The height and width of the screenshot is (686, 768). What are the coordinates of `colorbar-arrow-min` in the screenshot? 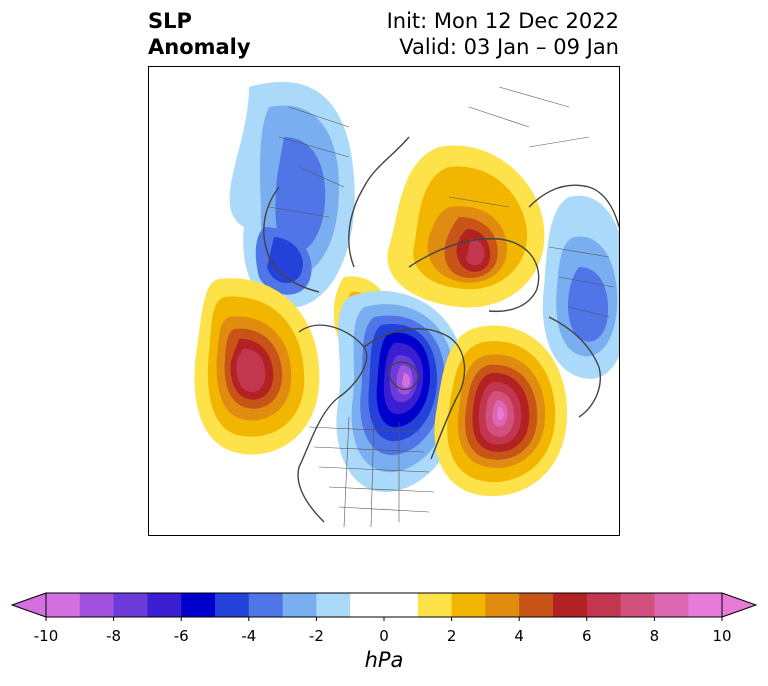 It's located at (28, 605).